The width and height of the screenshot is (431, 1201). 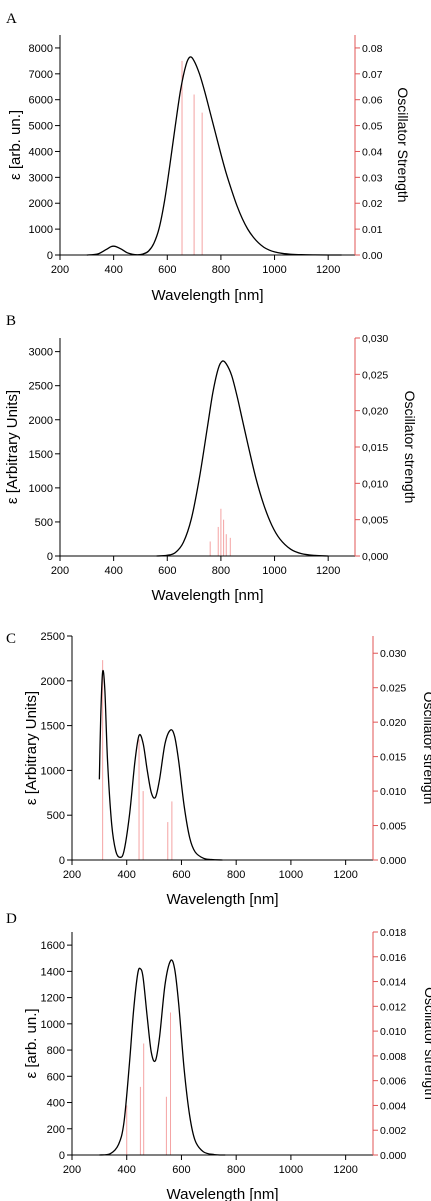 What do you see at coordinates (403, 144) in the screenshot?
I see `y2-axis-title: Oscillator Strength` at bounding box center [403, 144].